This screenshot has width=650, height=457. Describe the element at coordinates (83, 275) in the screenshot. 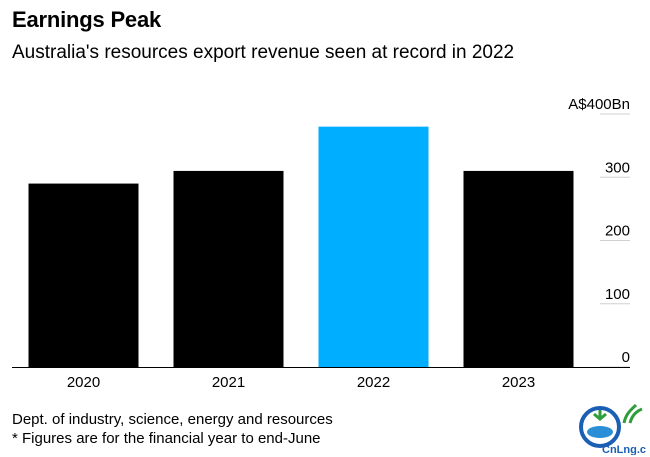

I see `bar-2020` at that location.